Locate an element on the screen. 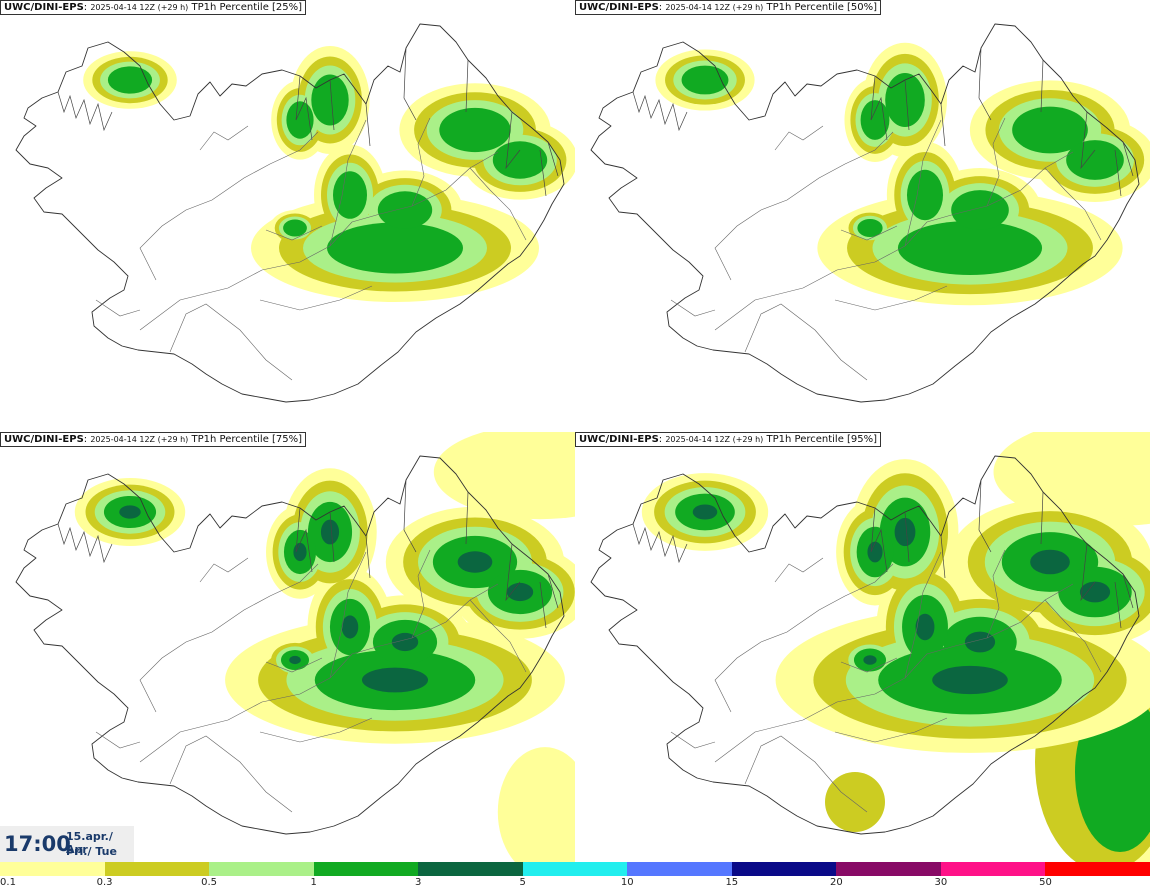  colorbar-label: 3 is located at coordinates (418, 882).